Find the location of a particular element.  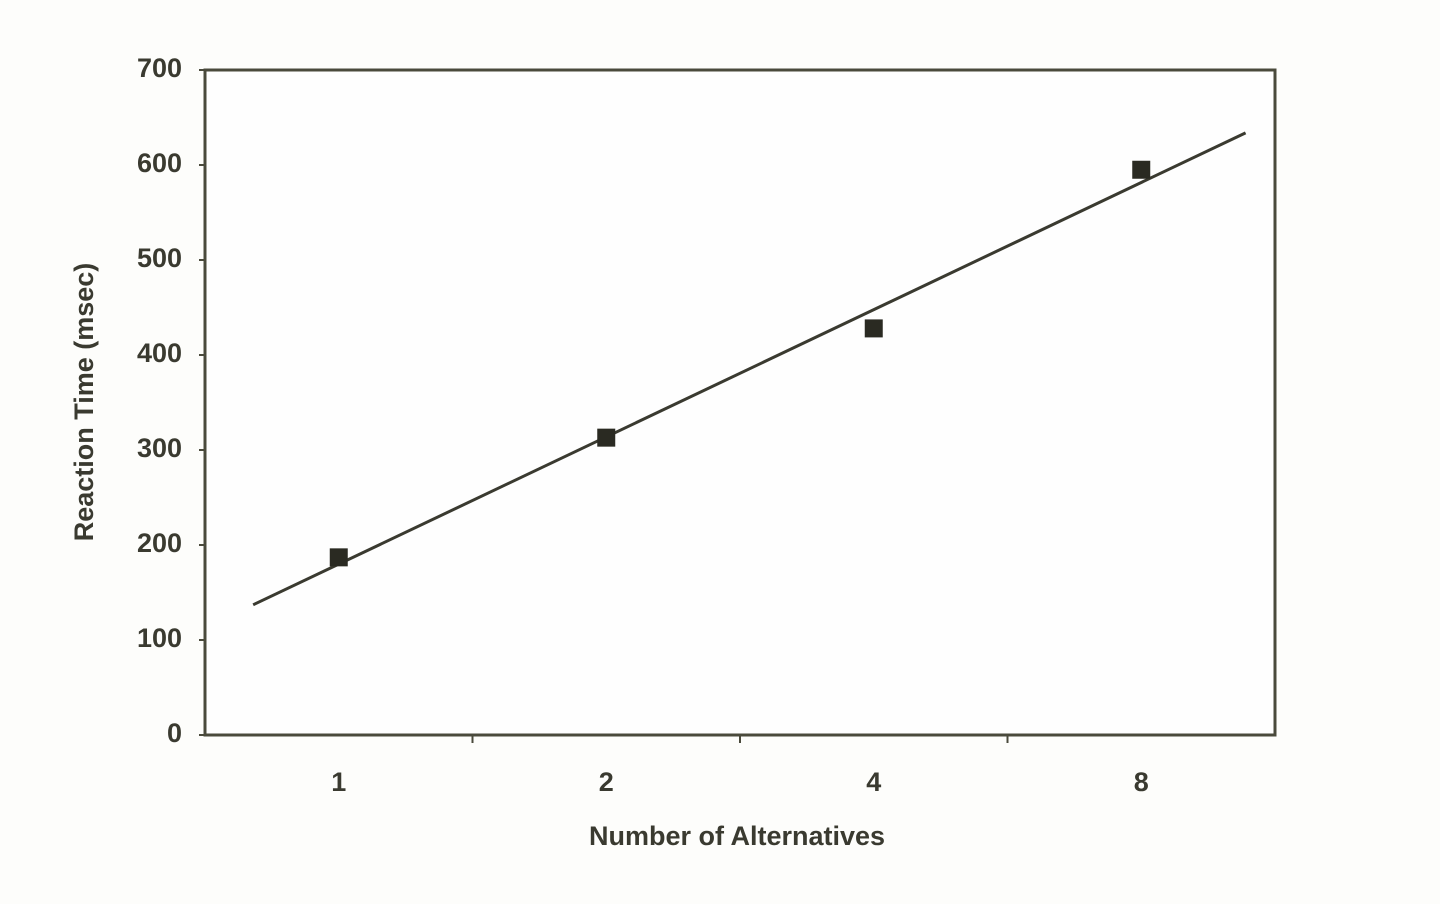

y-tick-label: 100 is located at coordinates (159, 638).